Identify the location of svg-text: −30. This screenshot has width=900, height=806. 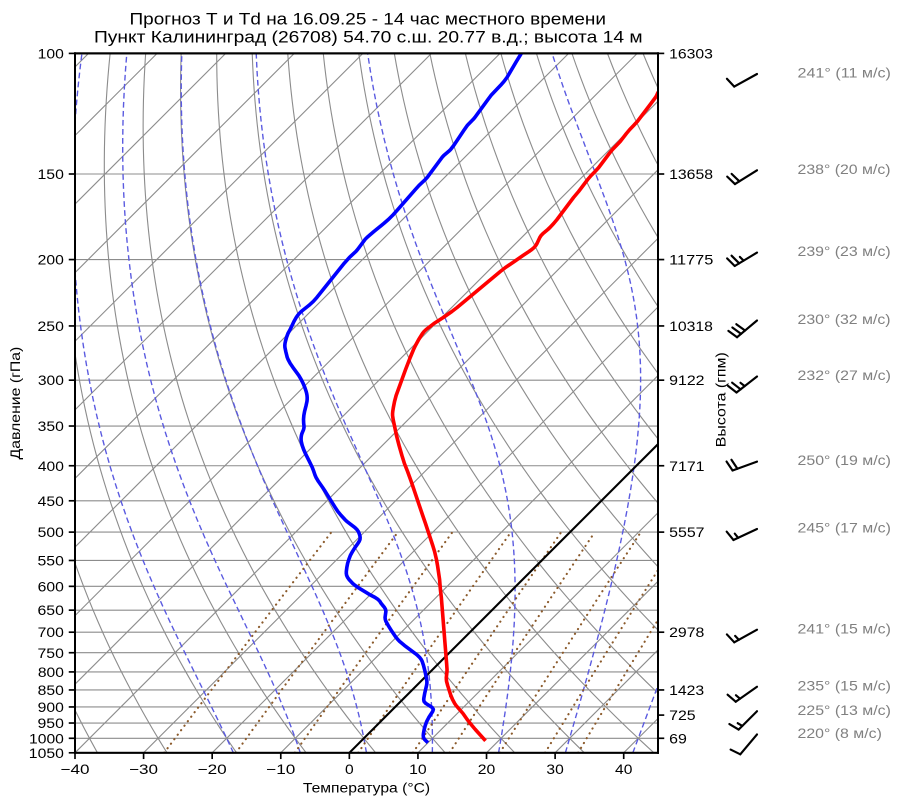
(143, 769).